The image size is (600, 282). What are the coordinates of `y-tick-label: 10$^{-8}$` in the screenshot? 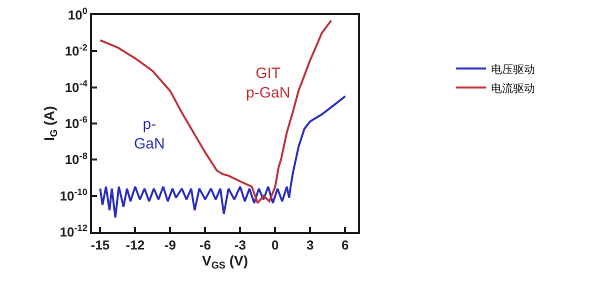 It's located at (76, 159).